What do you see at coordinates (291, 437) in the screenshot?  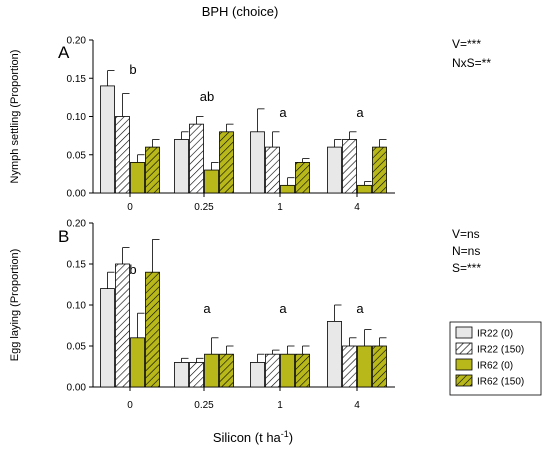 I see `x-axis-label-close: )` at bounding box center [291, 437].